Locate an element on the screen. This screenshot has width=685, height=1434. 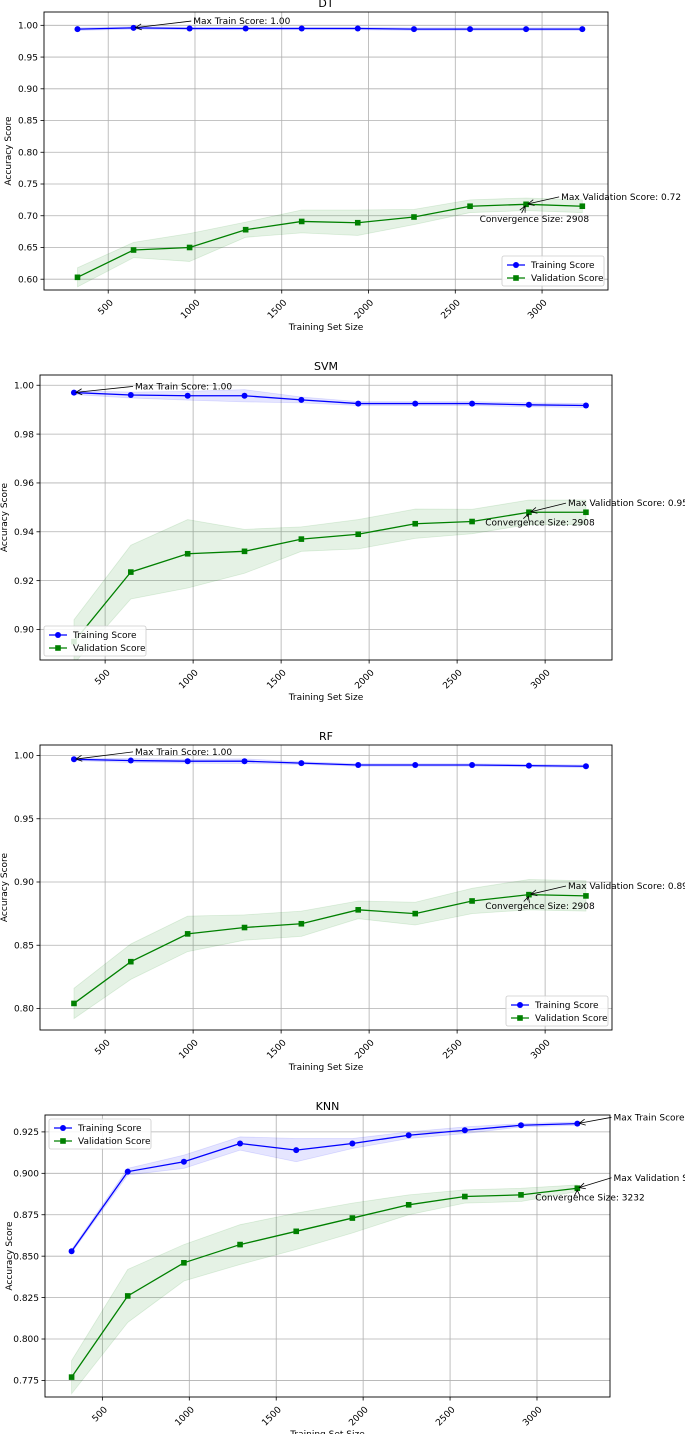
y-tick-label: 0.75 is located at coordinates (28, 185).